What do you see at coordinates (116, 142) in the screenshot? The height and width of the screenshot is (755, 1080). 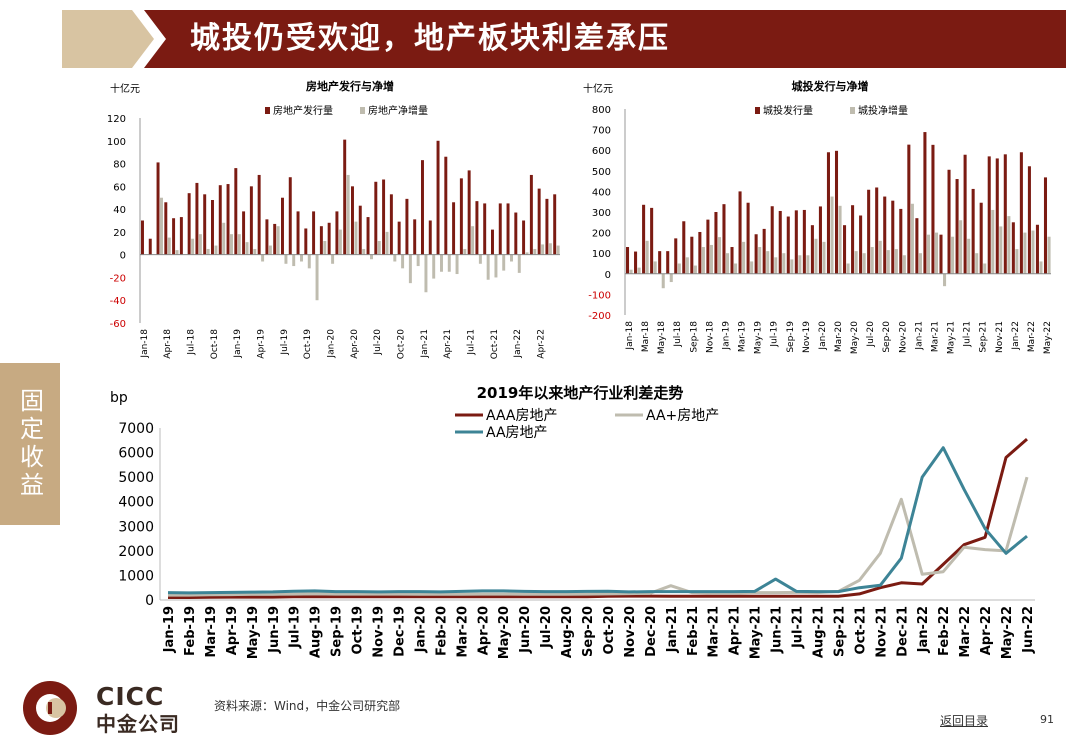 I see `y-tick-label: 100` at bounding box center [116, 142].